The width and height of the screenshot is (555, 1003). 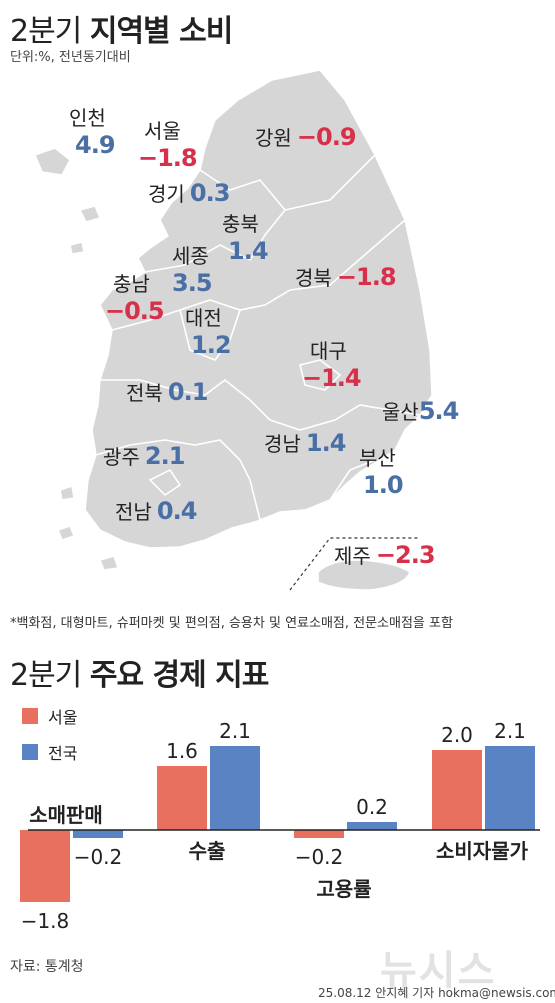 What do you see at coordinates (177, 511) in the screenshot?
I see `region-value: 0.4` at bounding box center [177, 511].